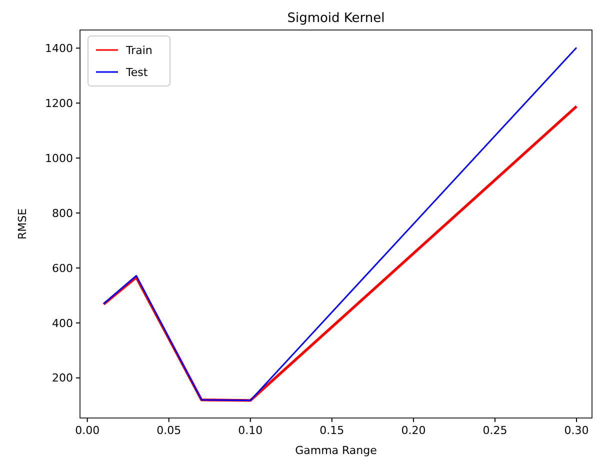  I want to click on x-tick-label: 0.00, so click(87, 430).